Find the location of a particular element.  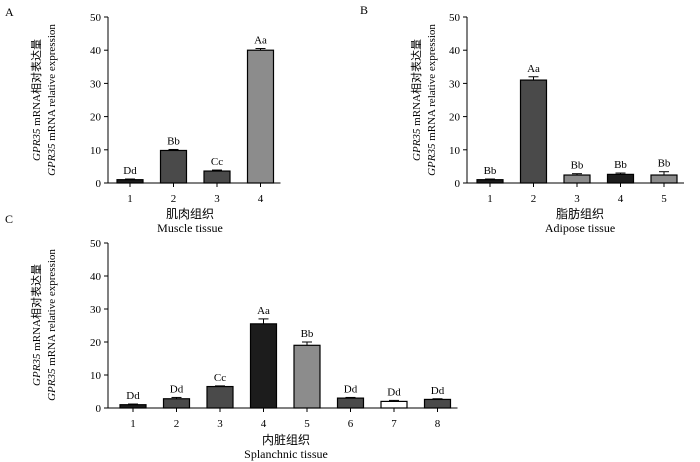

x-axis-title-en: Muscle tissue is located at coordinates (190, 228).